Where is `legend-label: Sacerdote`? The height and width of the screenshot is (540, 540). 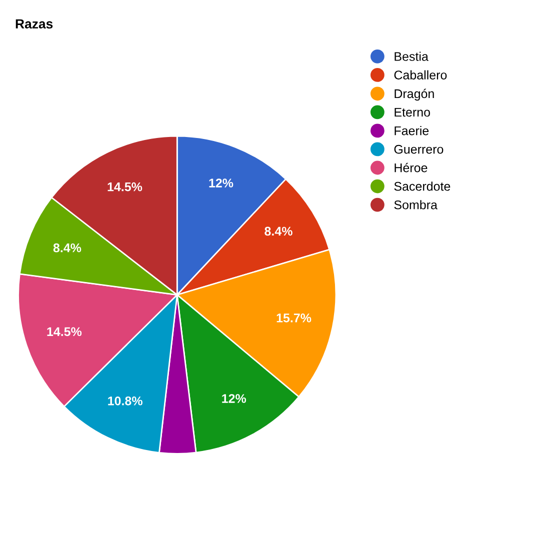 legend-label: Sacerdote is located at coordinates (422, 186).